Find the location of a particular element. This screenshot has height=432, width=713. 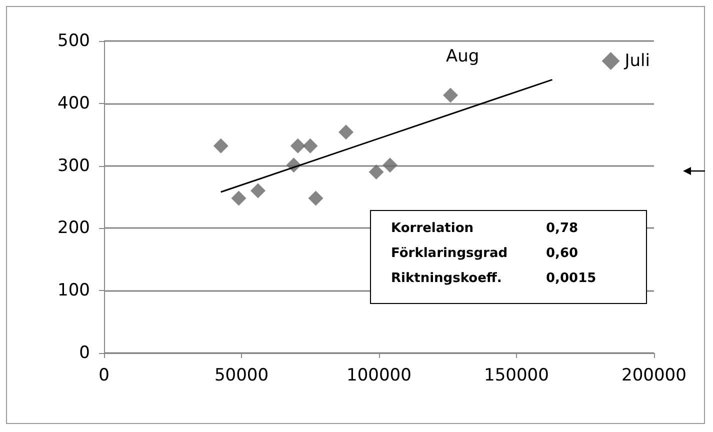

annotation: Riktningskoeff. is located at coordinates (447, 279).